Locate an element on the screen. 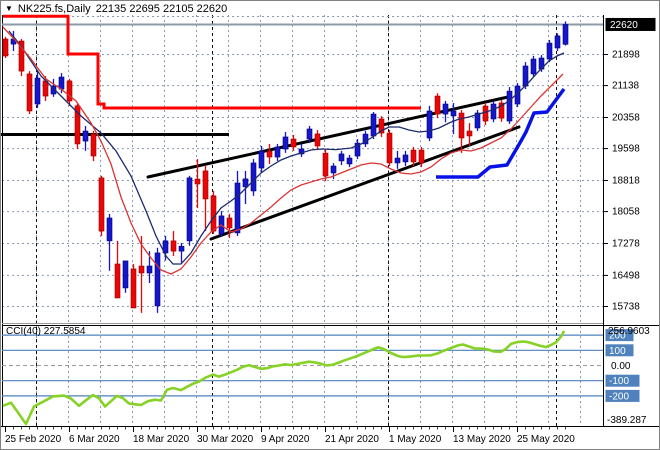 The height and width of the screenshot is (450, 660). indicator-label: CCI(40) 227.5854 is located at coordinates (46, 331).